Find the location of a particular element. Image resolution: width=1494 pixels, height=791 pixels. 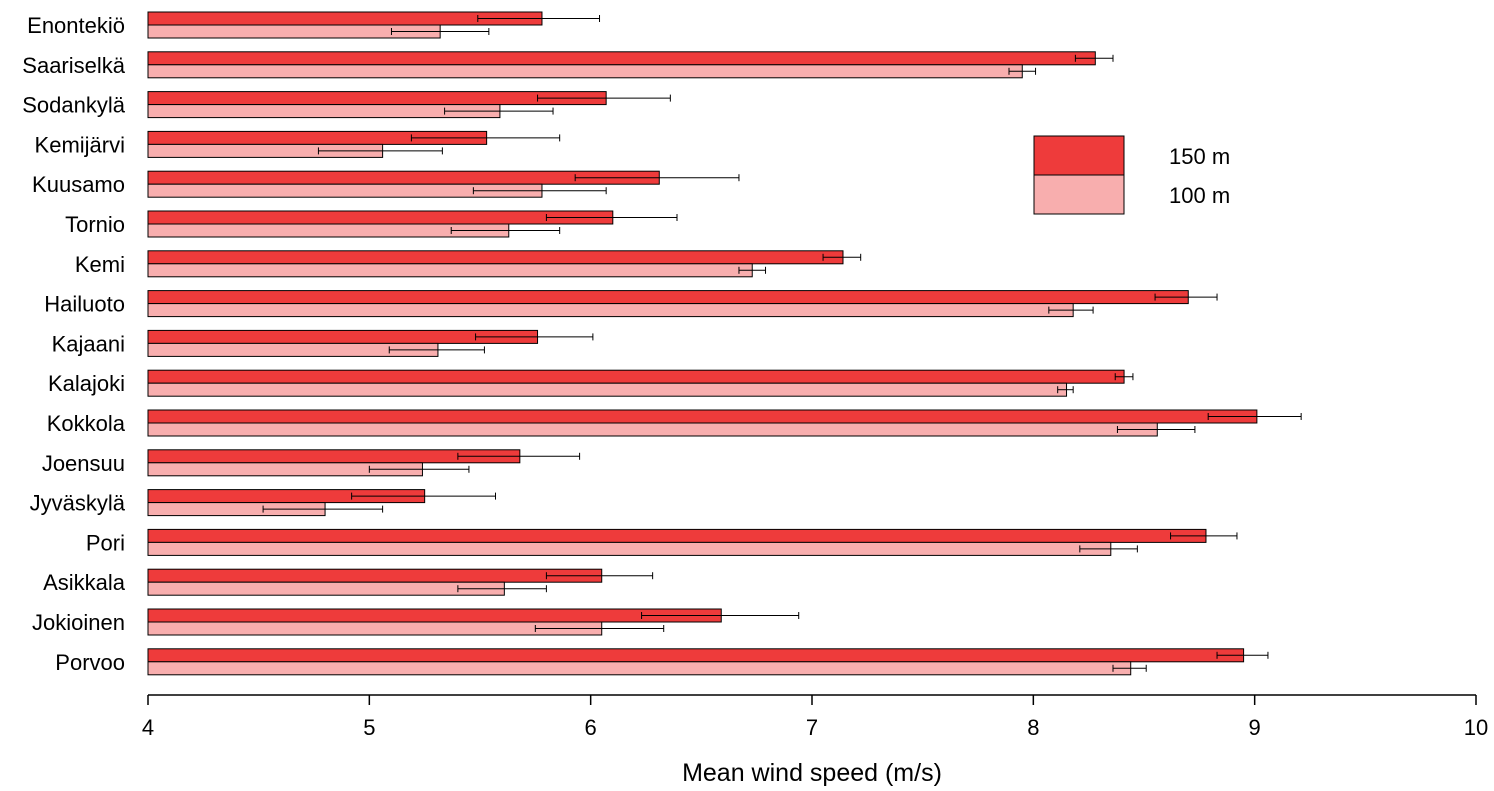

errorbar-100-m-asikkala is located at coordinates (502, 589).